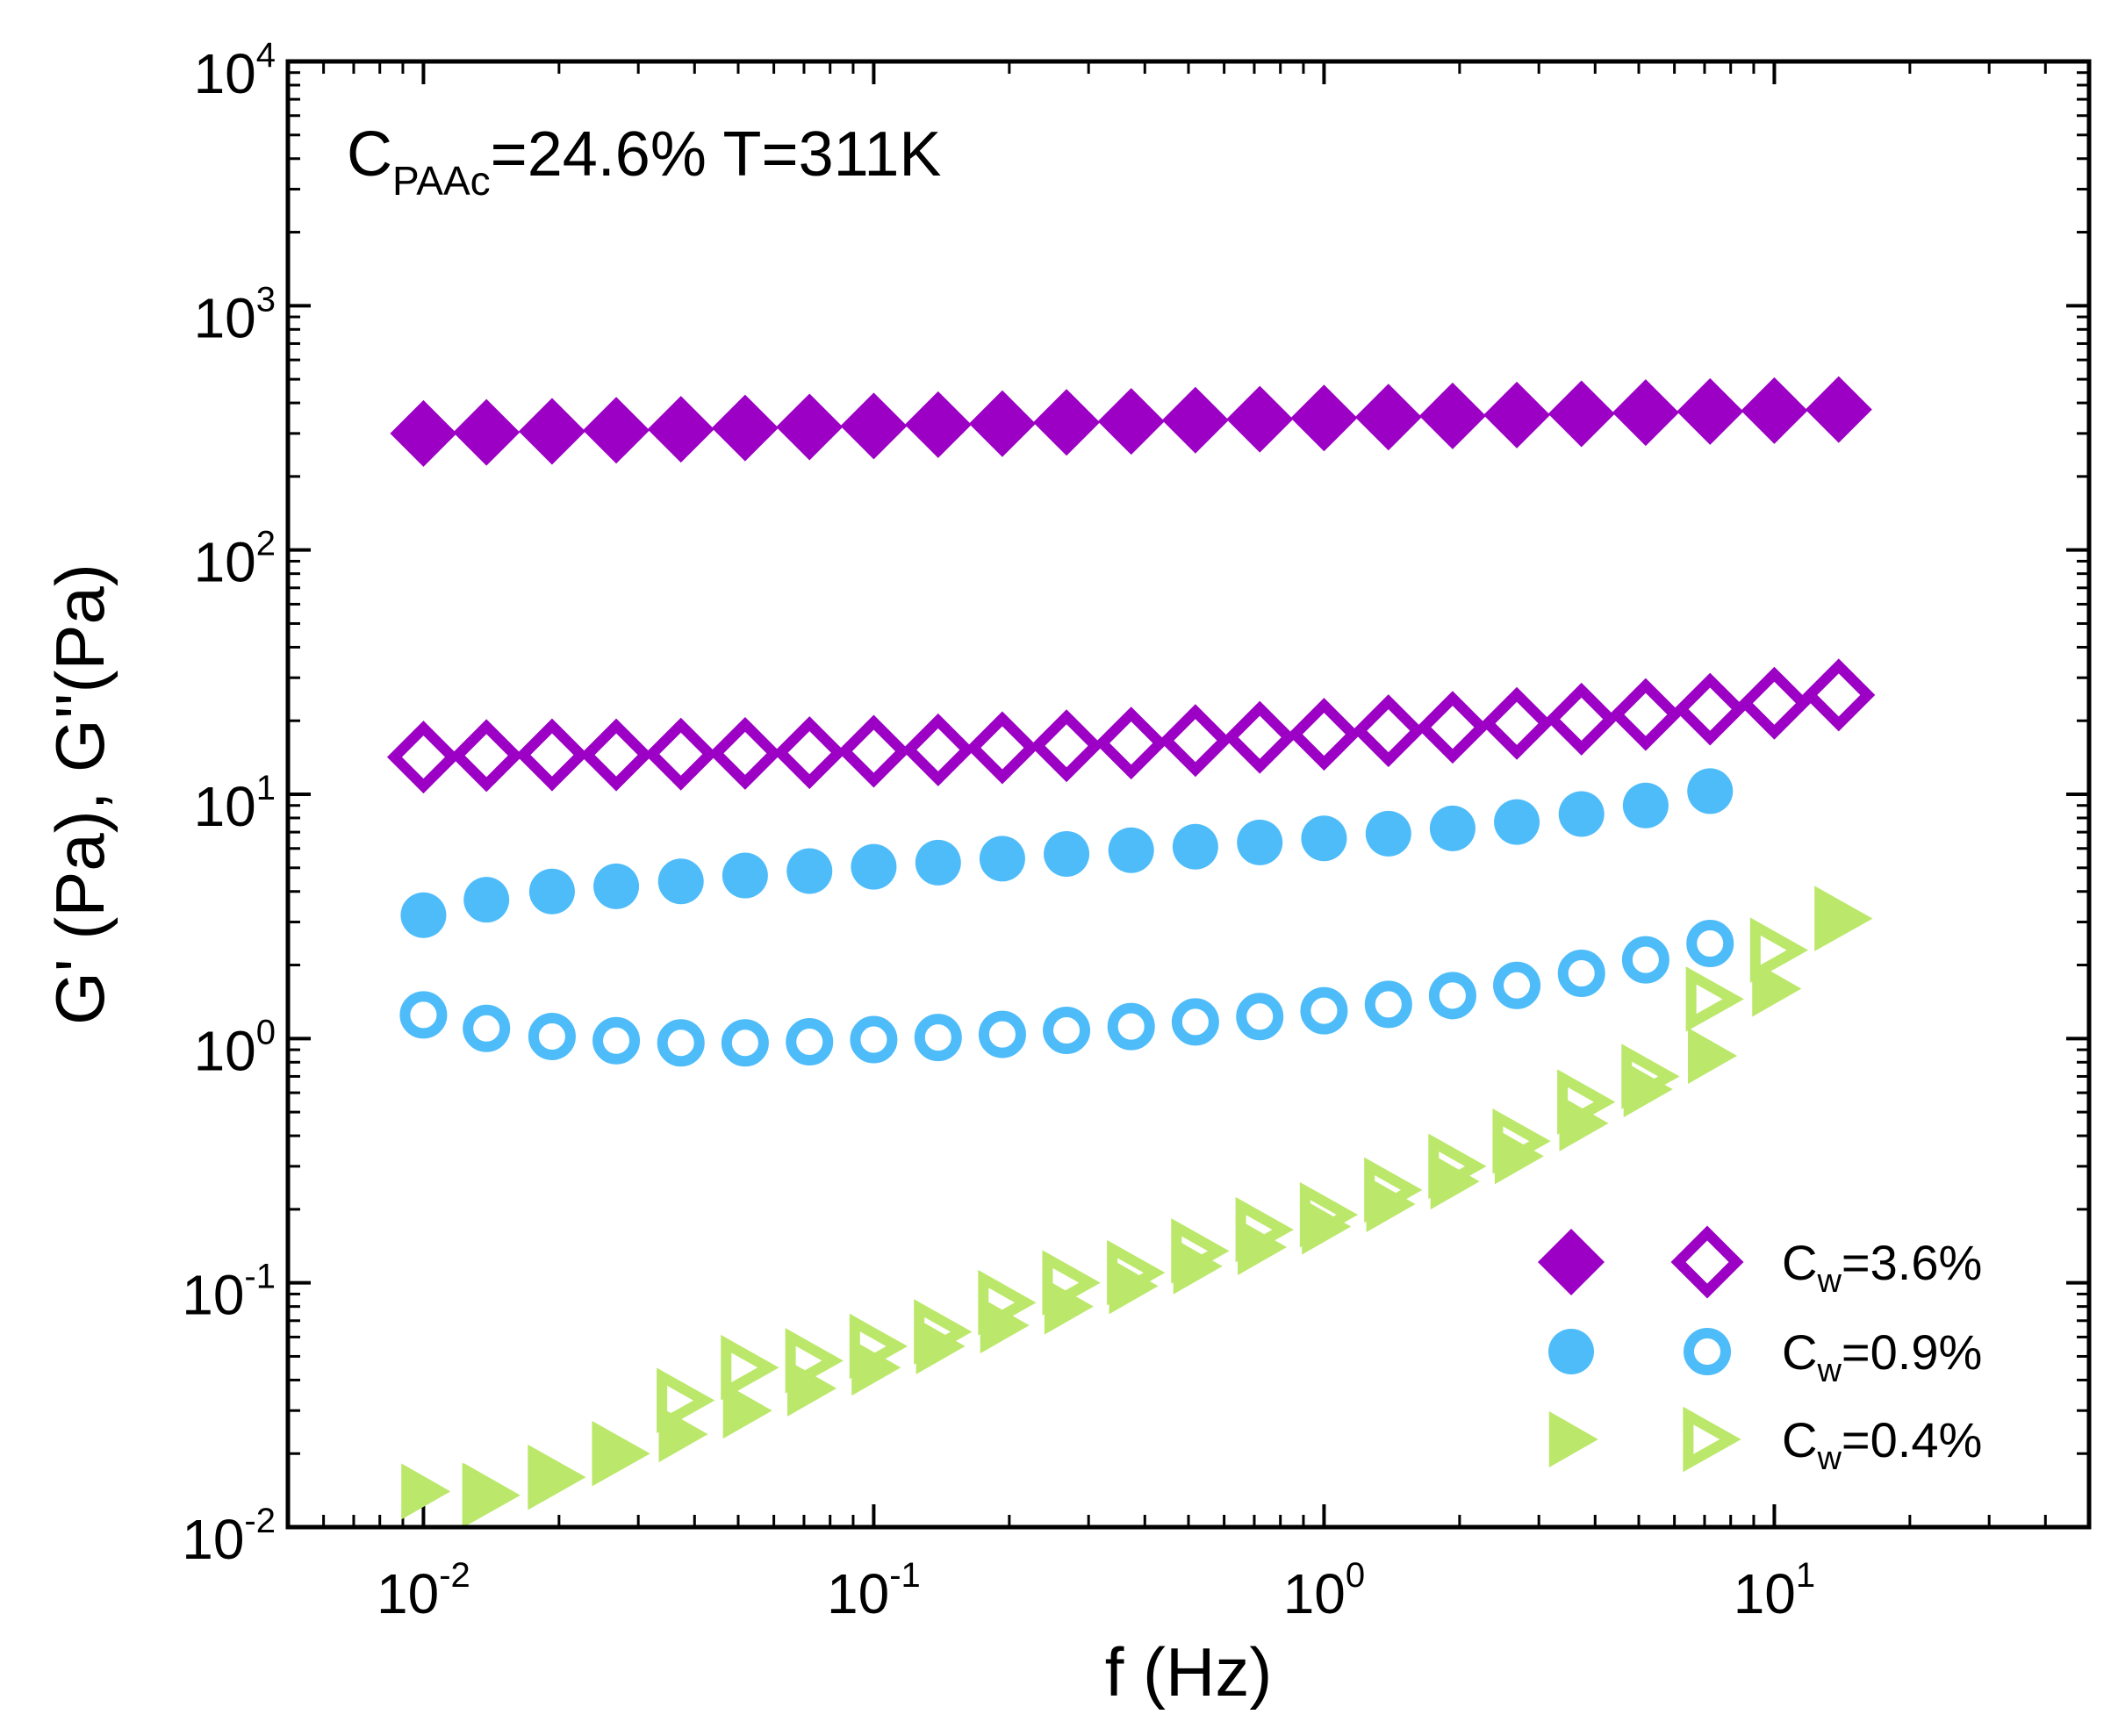  Describe the element at coordinates (369, 154) in the screenshot. I see `annotation-c: C` at that location.